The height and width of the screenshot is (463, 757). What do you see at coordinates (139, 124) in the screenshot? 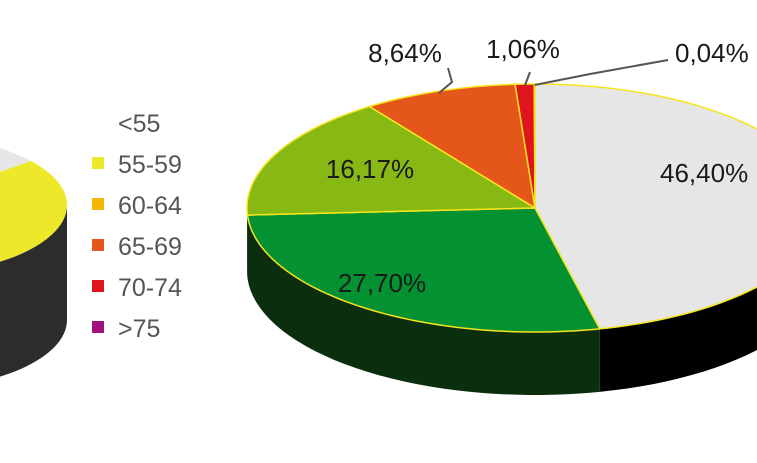
I see `legend-label-<55: <55` at bounding box center [139, 124].